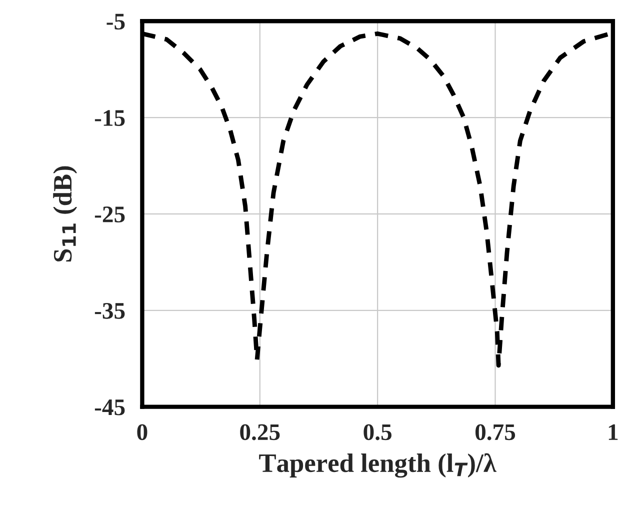 The width and height of the screenshot is (621, 515). What do you see at coordinates (142, 432) in the screenshot?
I see `x-tick-label: 0` at bounding box center [142, 432].